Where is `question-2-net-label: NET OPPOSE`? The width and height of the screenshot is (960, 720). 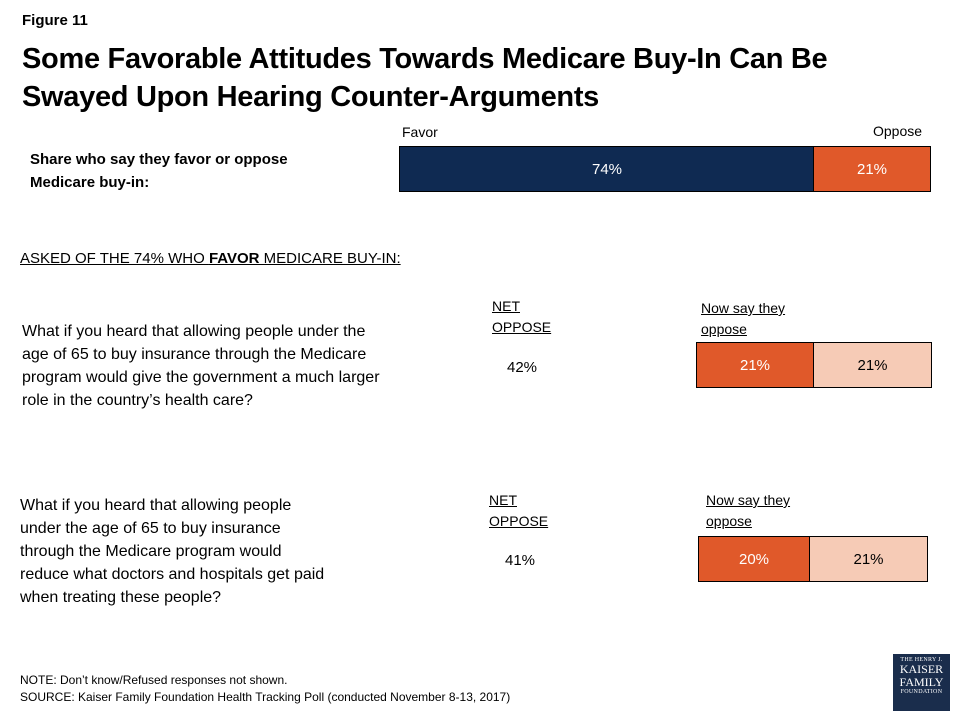 question-2-net-label: NET OPPOSE is located at coordinates (519, 510).